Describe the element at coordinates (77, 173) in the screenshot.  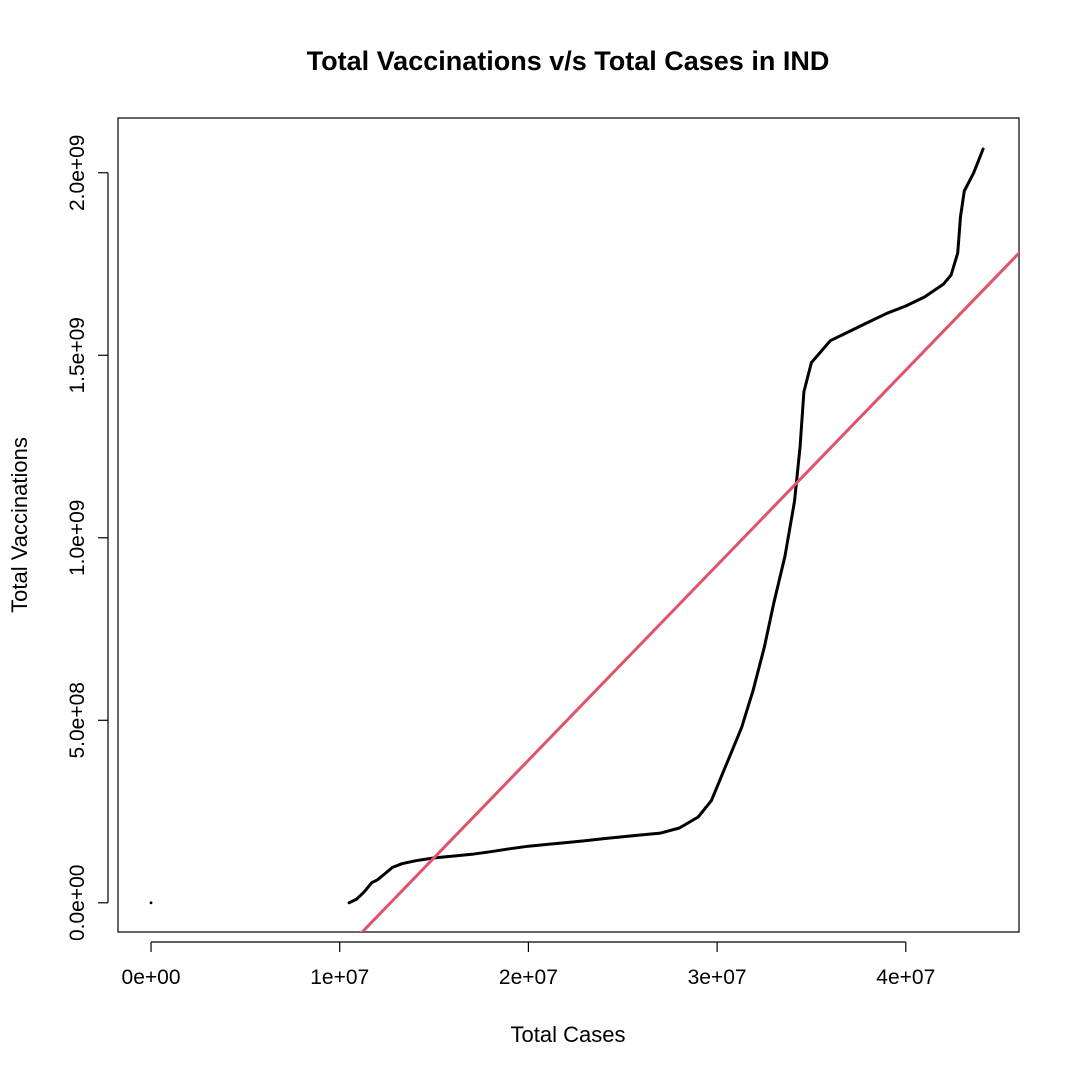
I see `y-tick-label: 2.0e+09` at that location.